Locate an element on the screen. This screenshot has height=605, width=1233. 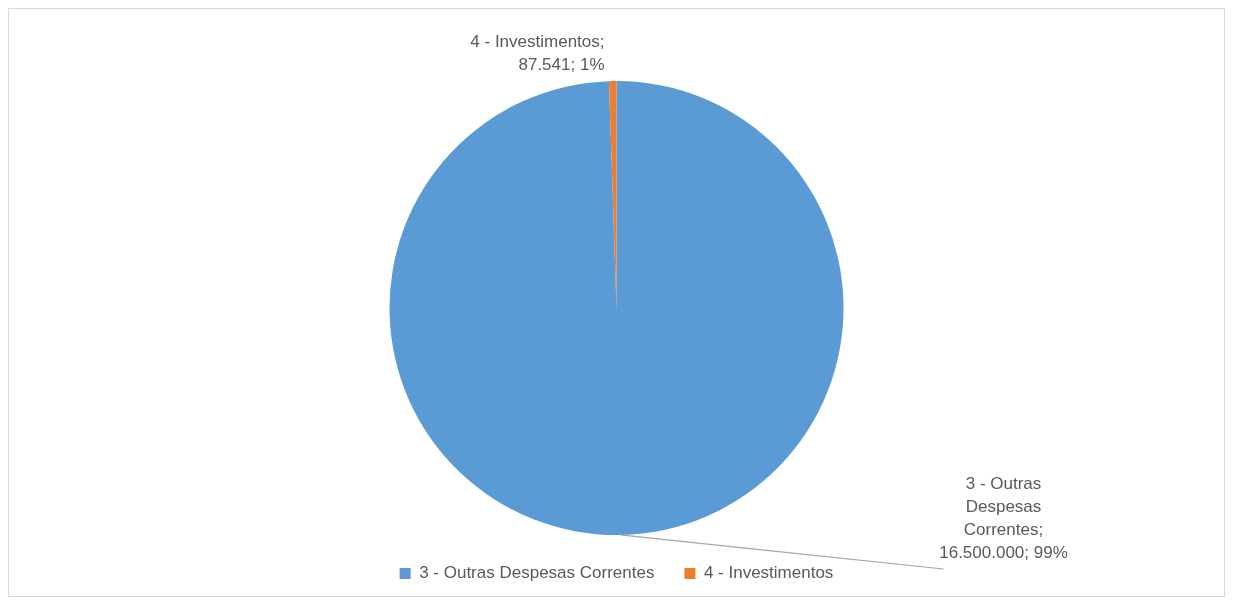
legend-label: 4 - Investimentos is located at coordinates (768, 573).